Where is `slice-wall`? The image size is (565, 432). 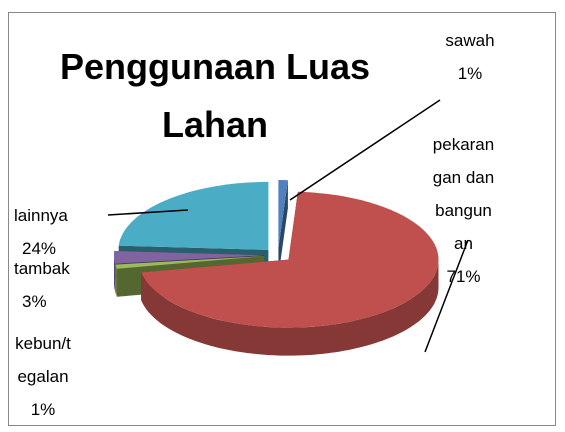
slice-wall is located at coordinates (283, 228).